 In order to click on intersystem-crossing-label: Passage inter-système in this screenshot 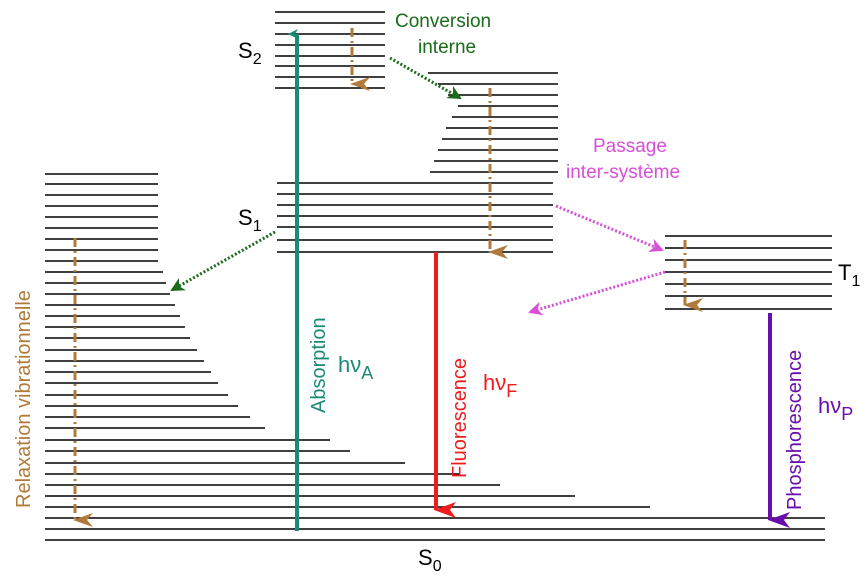, I will do `click(623, 159)`.